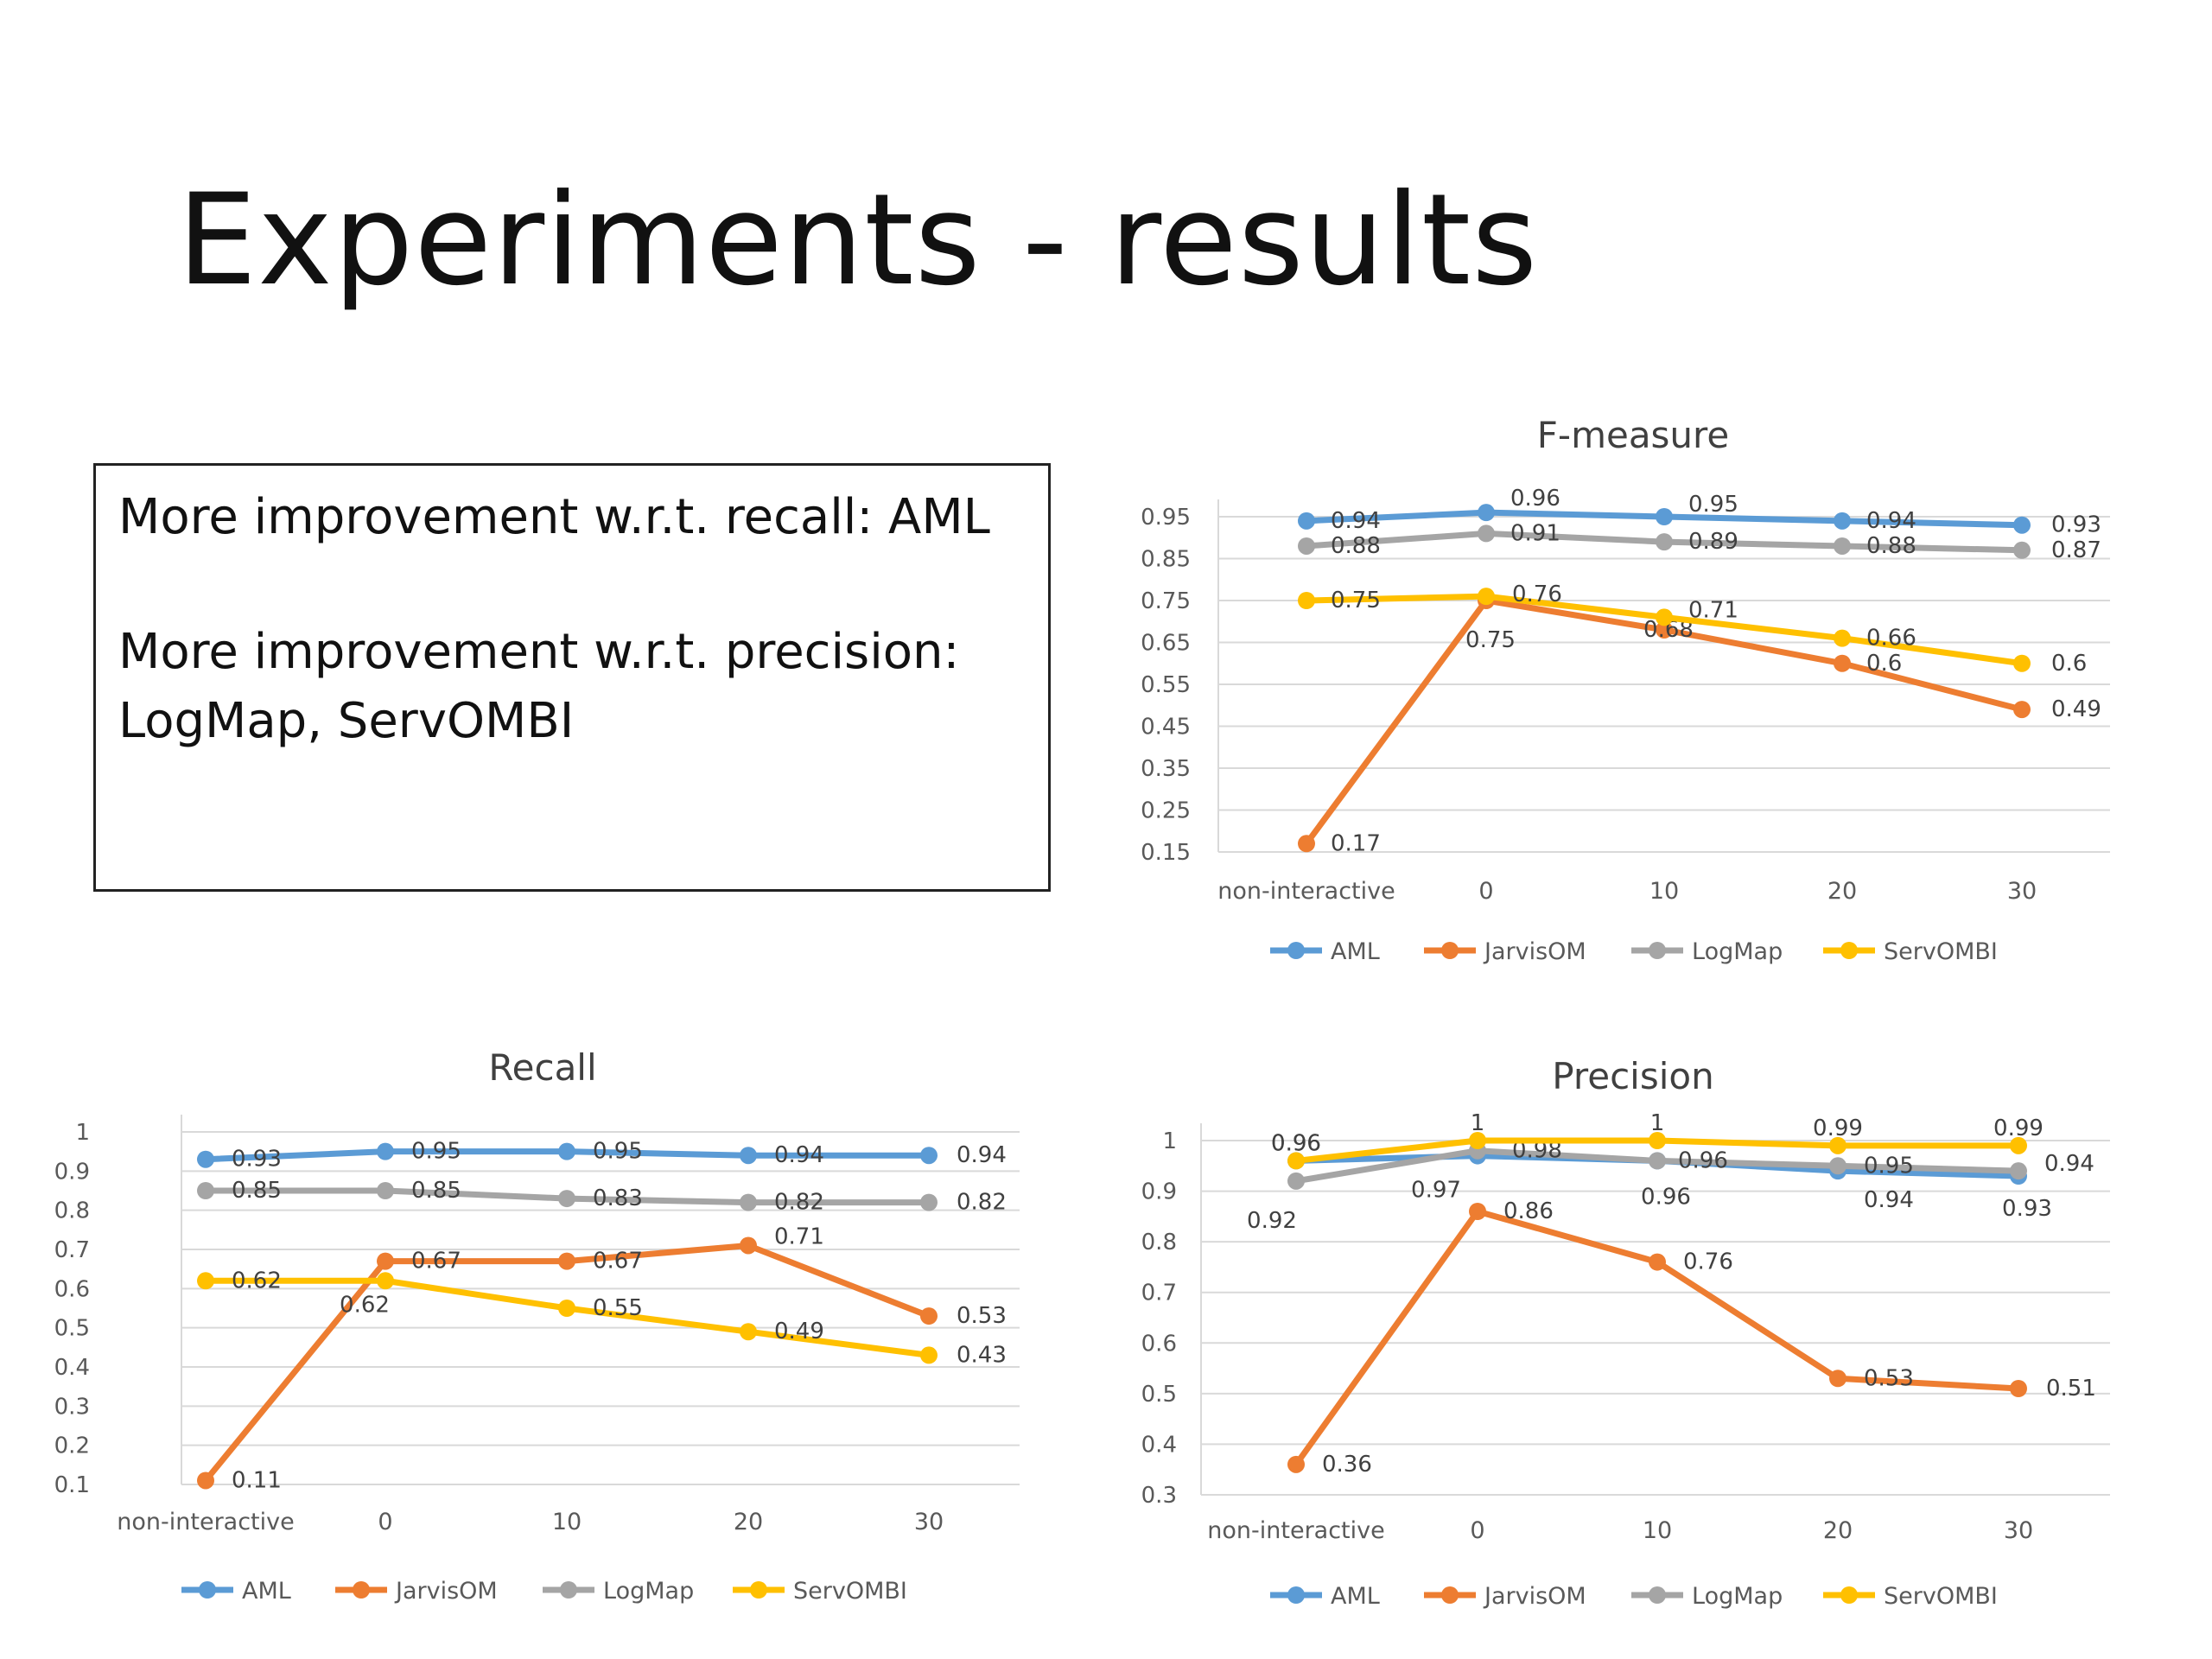  What do you see at coordinates (1910, 951) in the screenshot?
I see `legend-item: ServOMBI` at bounding box center [1910, 951].